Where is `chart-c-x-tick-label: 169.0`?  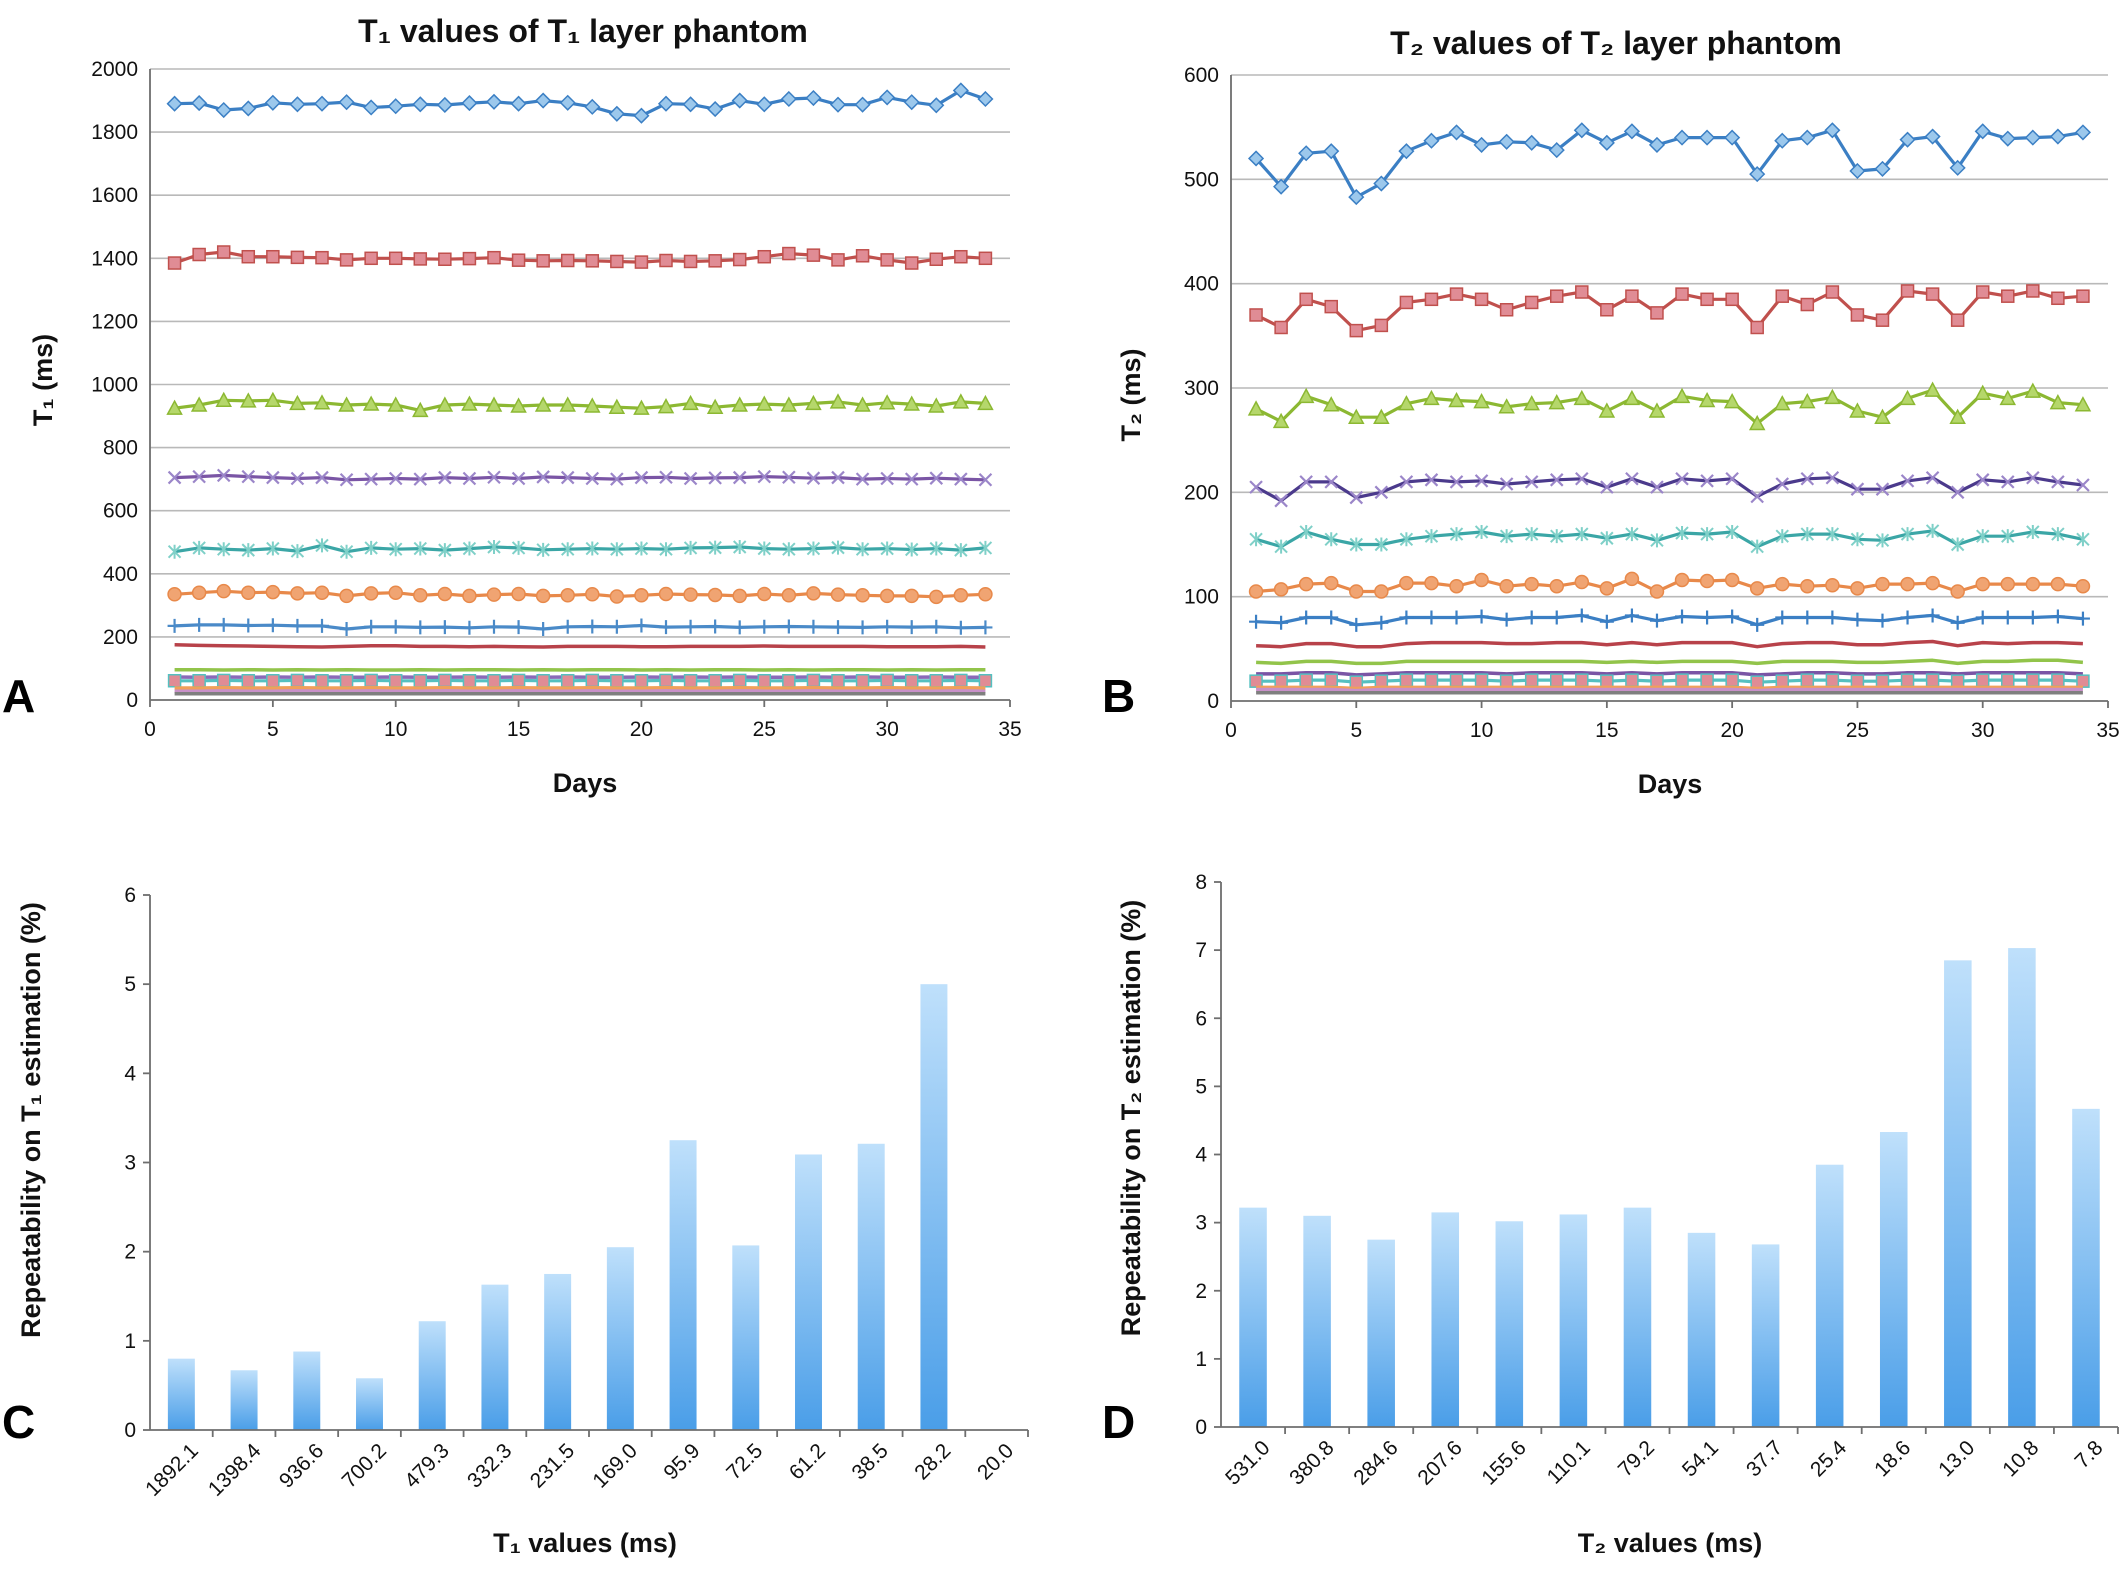
chart-c-x-tick-label: 169.0 is located at coordinates (614, 1465).